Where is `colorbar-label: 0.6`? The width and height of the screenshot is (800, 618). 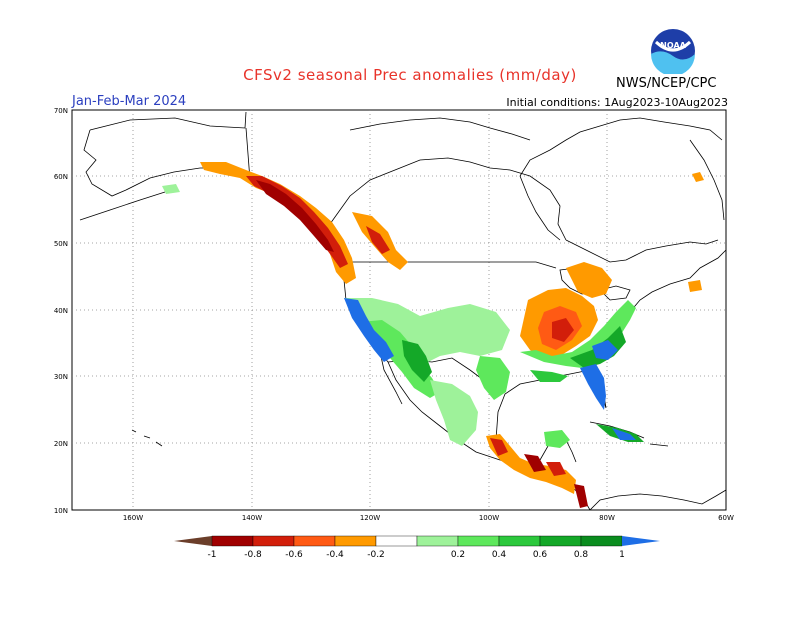 colorbar-label: 0.6 is located at coordinates (540, 555).